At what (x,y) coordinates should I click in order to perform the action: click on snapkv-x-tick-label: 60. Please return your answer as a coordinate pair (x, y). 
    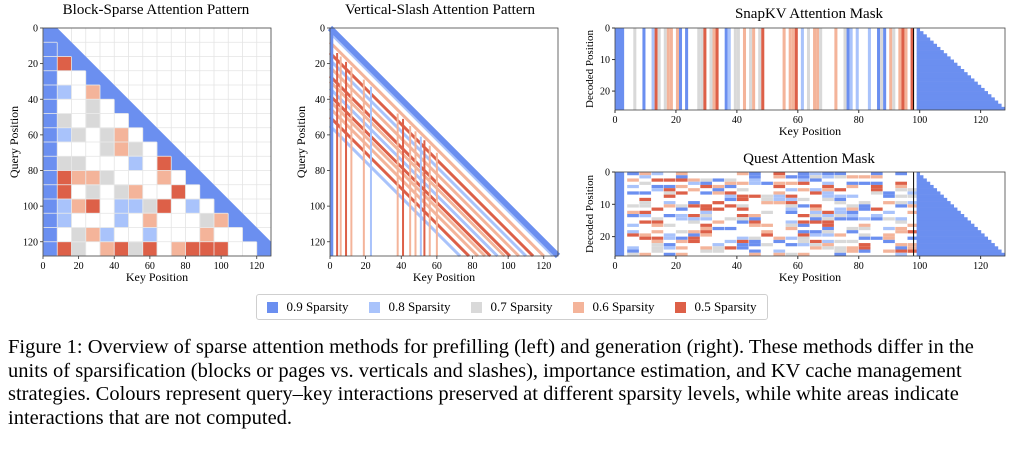
    Looking at the image, I should click on (798, 120).